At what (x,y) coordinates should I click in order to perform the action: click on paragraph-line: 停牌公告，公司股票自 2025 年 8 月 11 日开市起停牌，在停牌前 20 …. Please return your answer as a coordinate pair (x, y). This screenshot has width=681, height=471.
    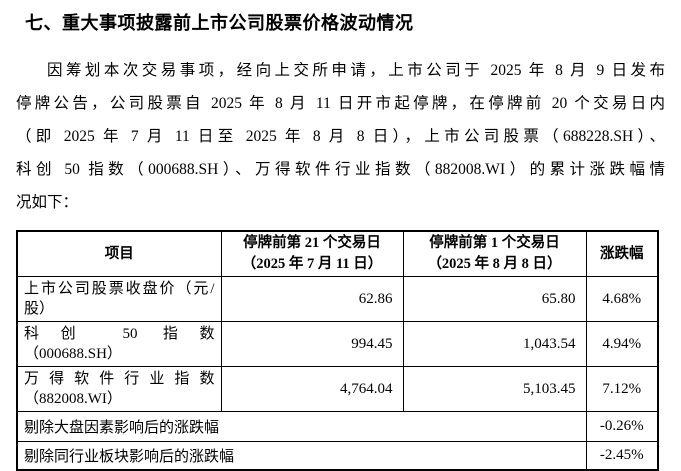
    Looking at the image, I should click on (340, 103).